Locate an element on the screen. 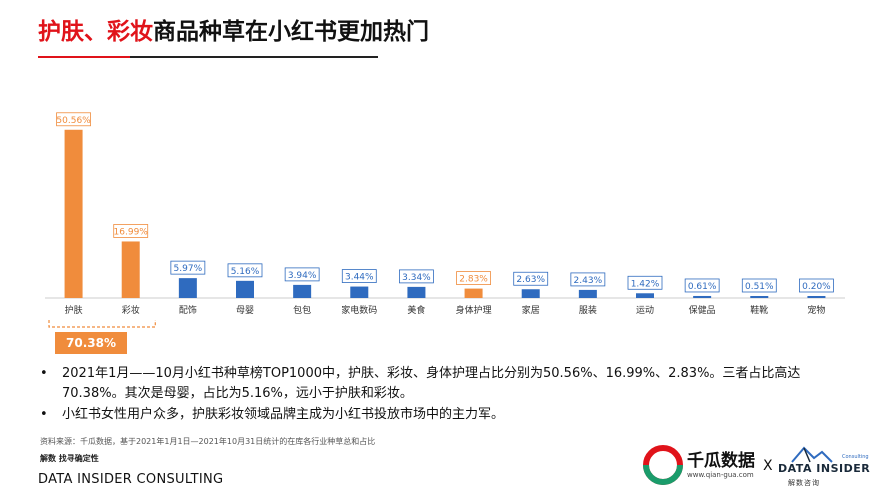  data-label: 0.61% is located at coordinates (702, 287).